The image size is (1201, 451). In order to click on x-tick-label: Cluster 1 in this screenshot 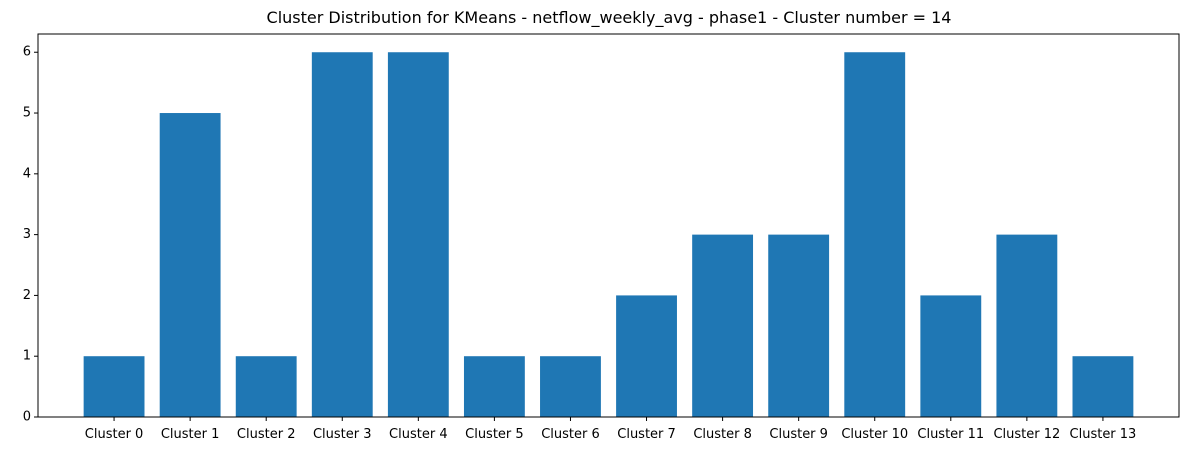, I will do `click(190, 434)`.